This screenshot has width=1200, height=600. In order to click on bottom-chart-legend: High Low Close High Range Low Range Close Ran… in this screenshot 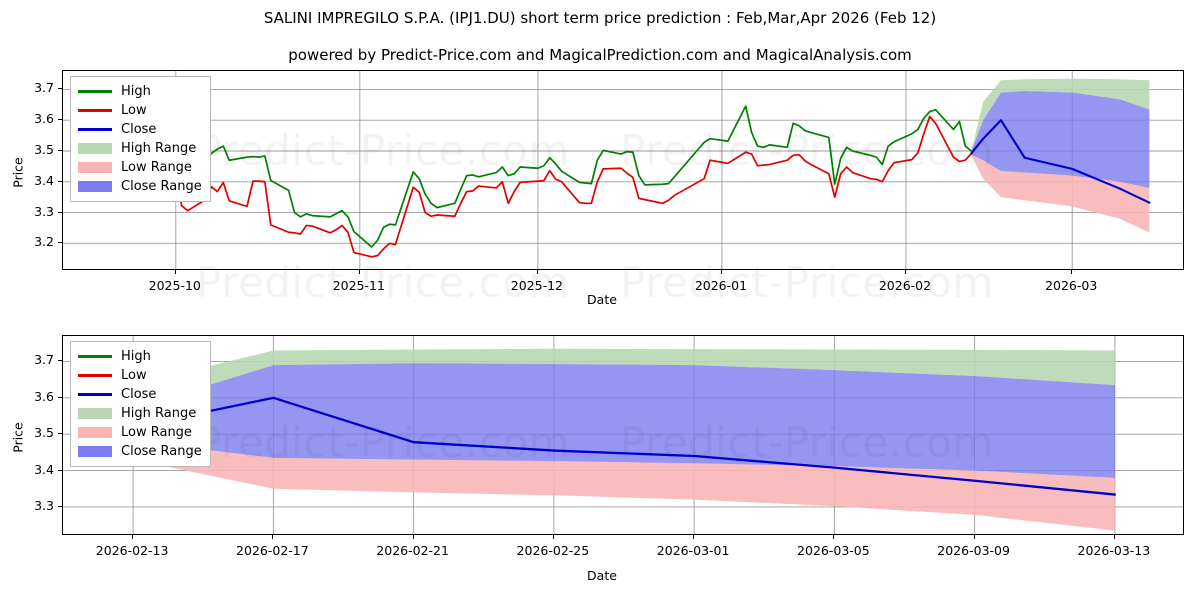, I will do `click(140, 404)`.